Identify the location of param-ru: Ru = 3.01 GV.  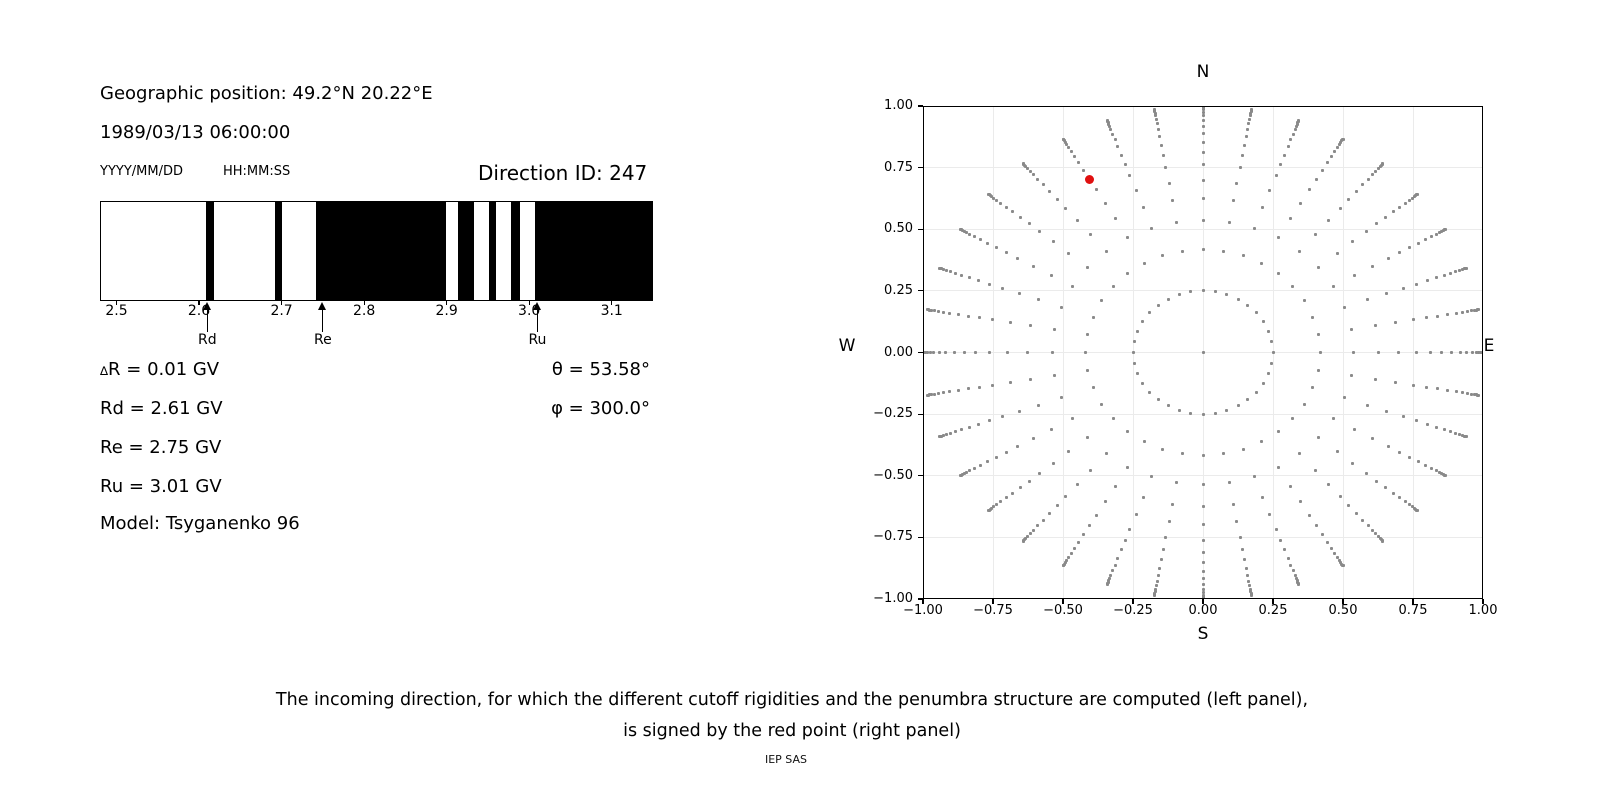
(161, 486).